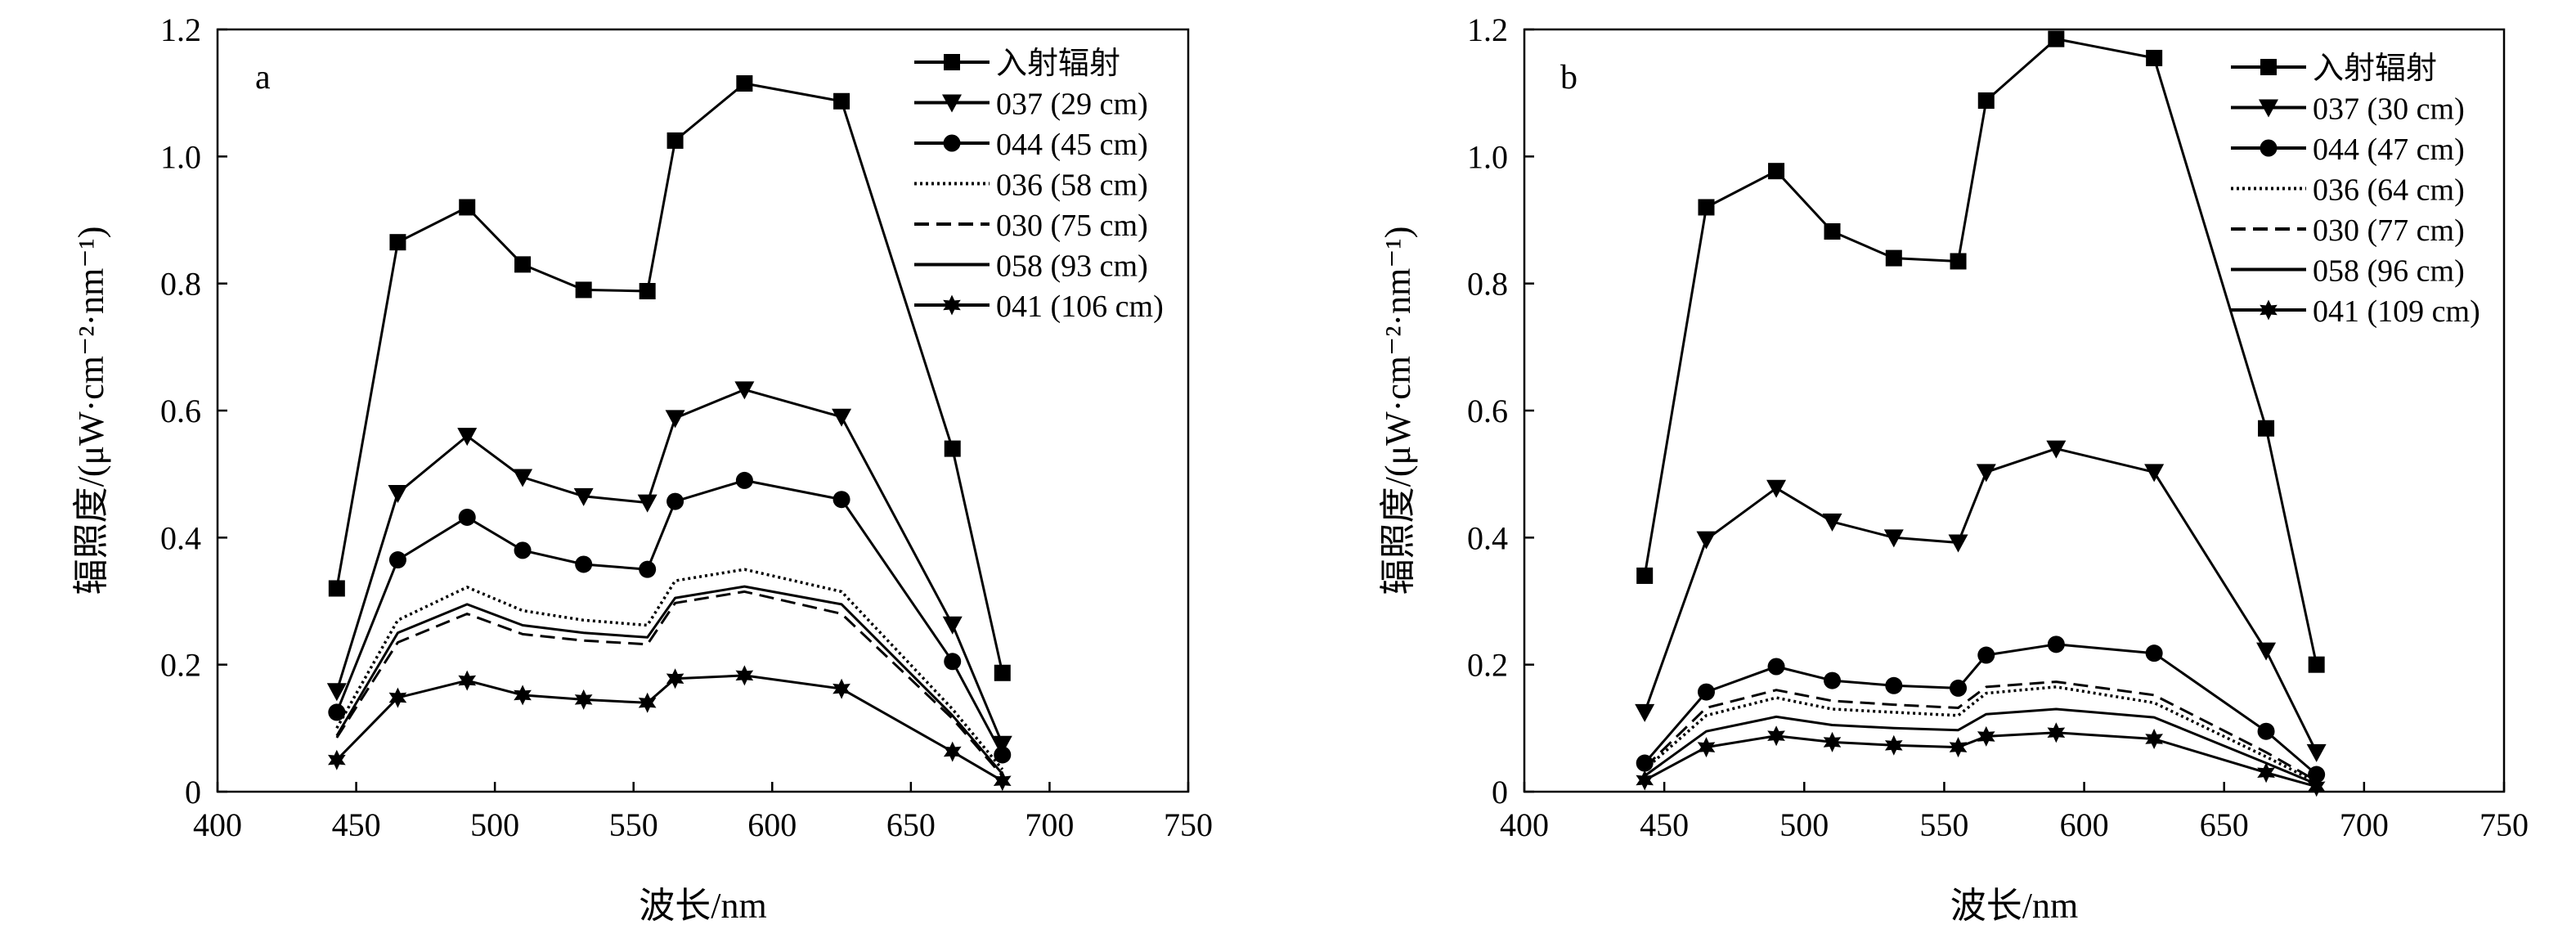 The width and height of the screenshot is (2576, 934). What do you see at coordinates (1049, 824) in the screenshot?
I see `x-tick-label: 700` at bounding box center [1049, 824].